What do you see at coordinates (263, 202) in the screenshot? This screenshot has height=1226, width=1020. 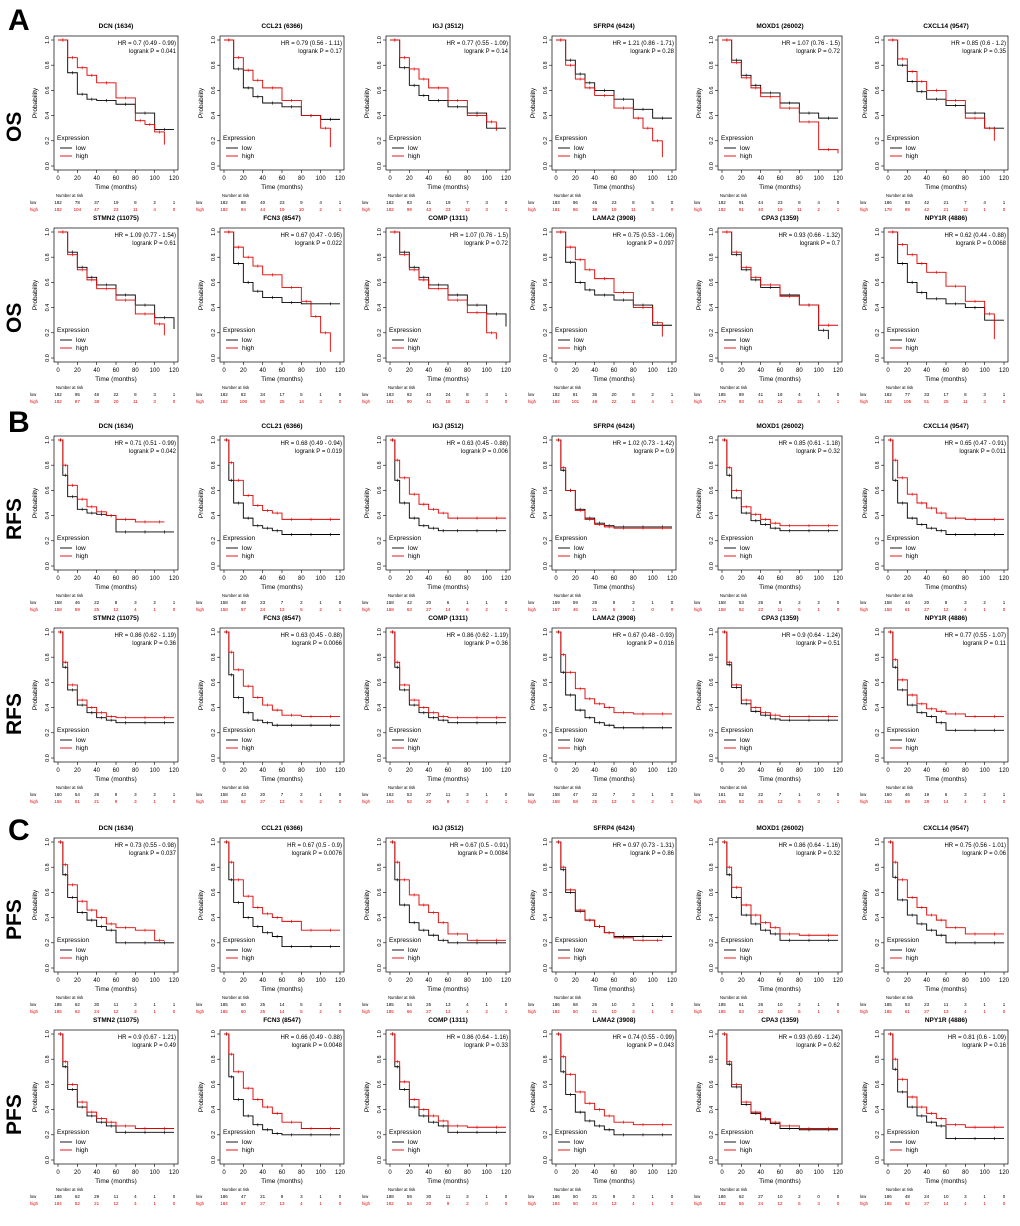 I see `risk-count-low: 40` at bounding box center [263, 202].